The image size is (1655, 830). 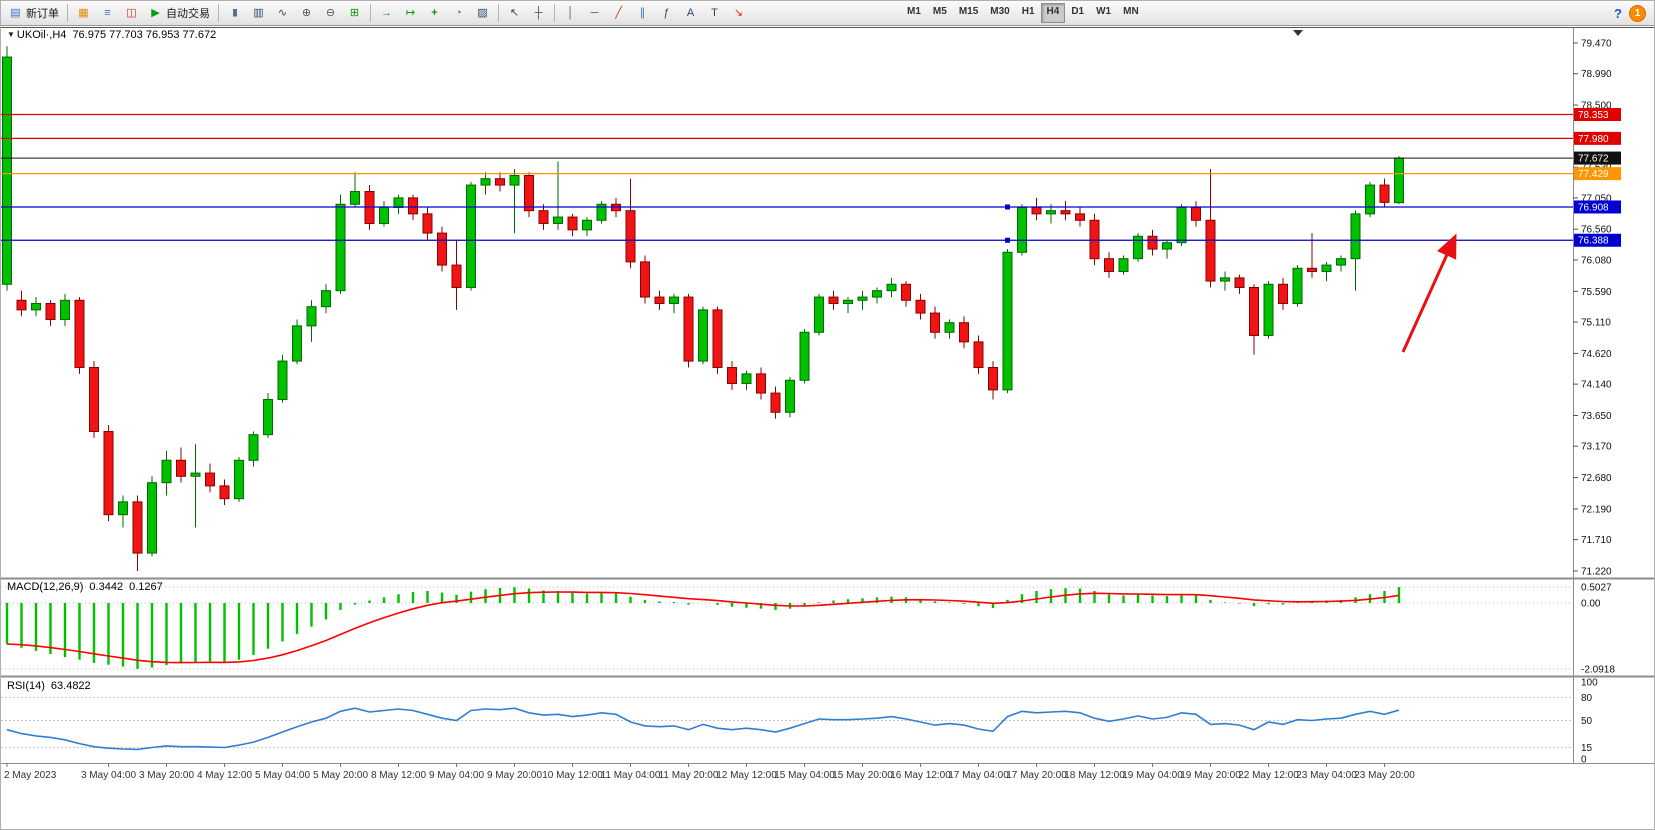 What do you see at coordinates (804, 775) in the screenshot?
I see `time-axis-label: 15 May 04:00` at bounding box center [804, 775].